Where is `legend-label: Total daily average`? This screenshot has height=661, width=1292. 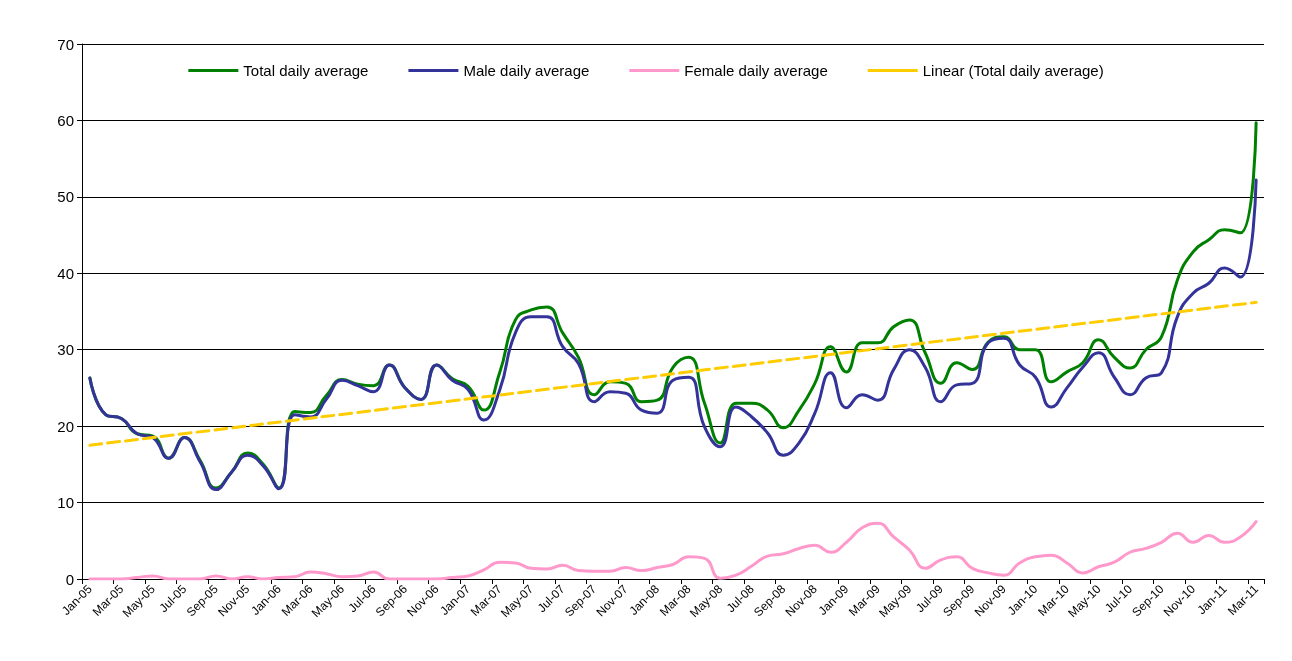 legend-label: Total daily average is located at coordinates (306, 70).